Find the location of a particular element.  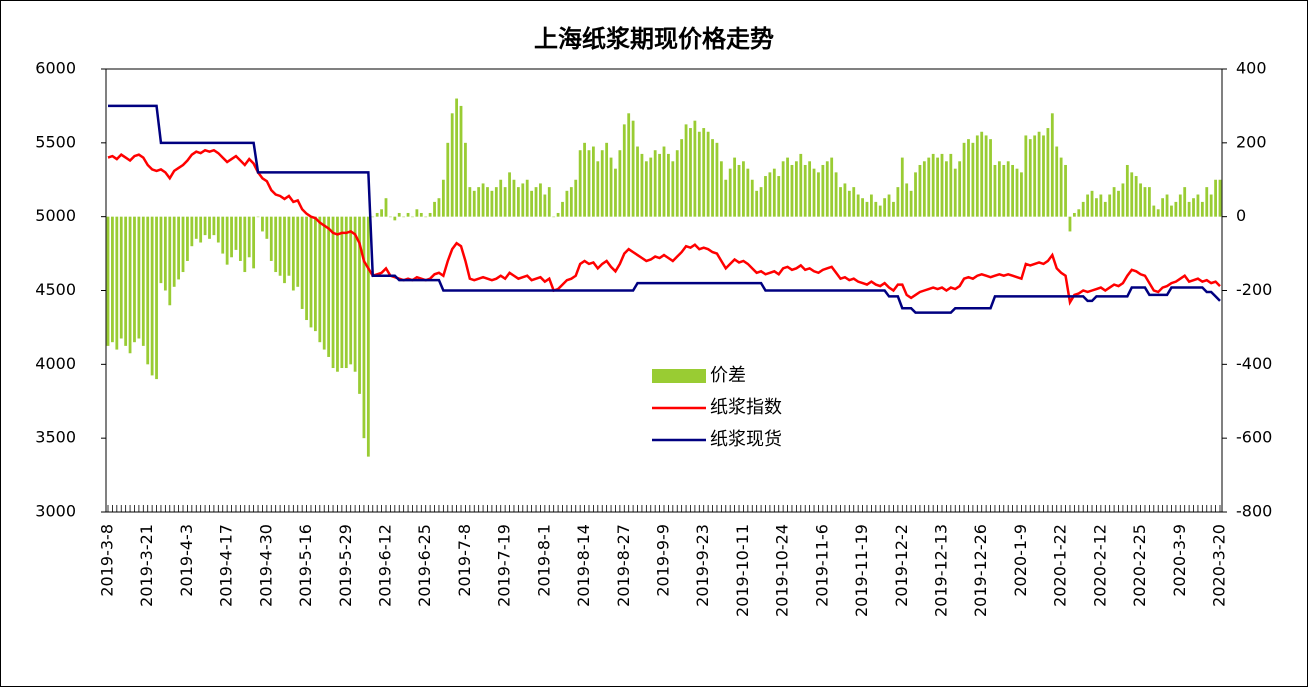

x-tick-label: 2019-12-13 is located at coordinates (941, 570).